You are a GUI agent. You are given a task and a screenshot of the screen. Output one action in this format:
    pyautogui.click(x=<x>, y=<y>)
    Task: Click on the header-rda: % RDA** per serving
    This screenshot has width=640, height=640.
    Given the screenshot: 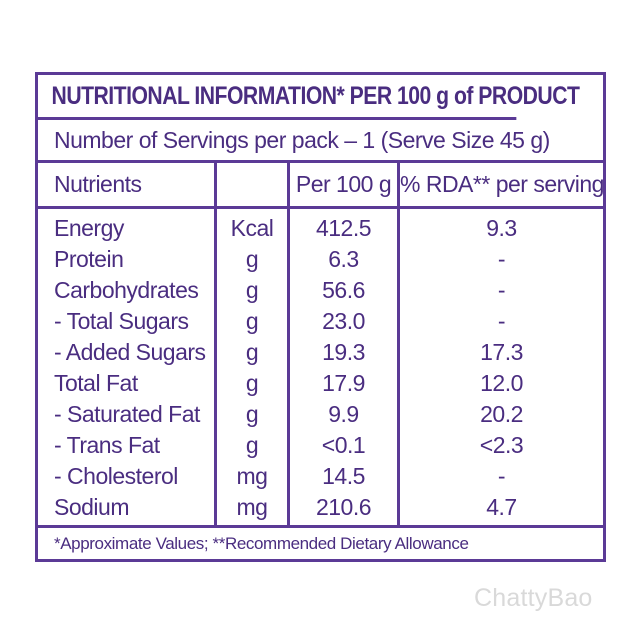 What is the action you would take?
    pyautogui.click(x=502, y=184)
    